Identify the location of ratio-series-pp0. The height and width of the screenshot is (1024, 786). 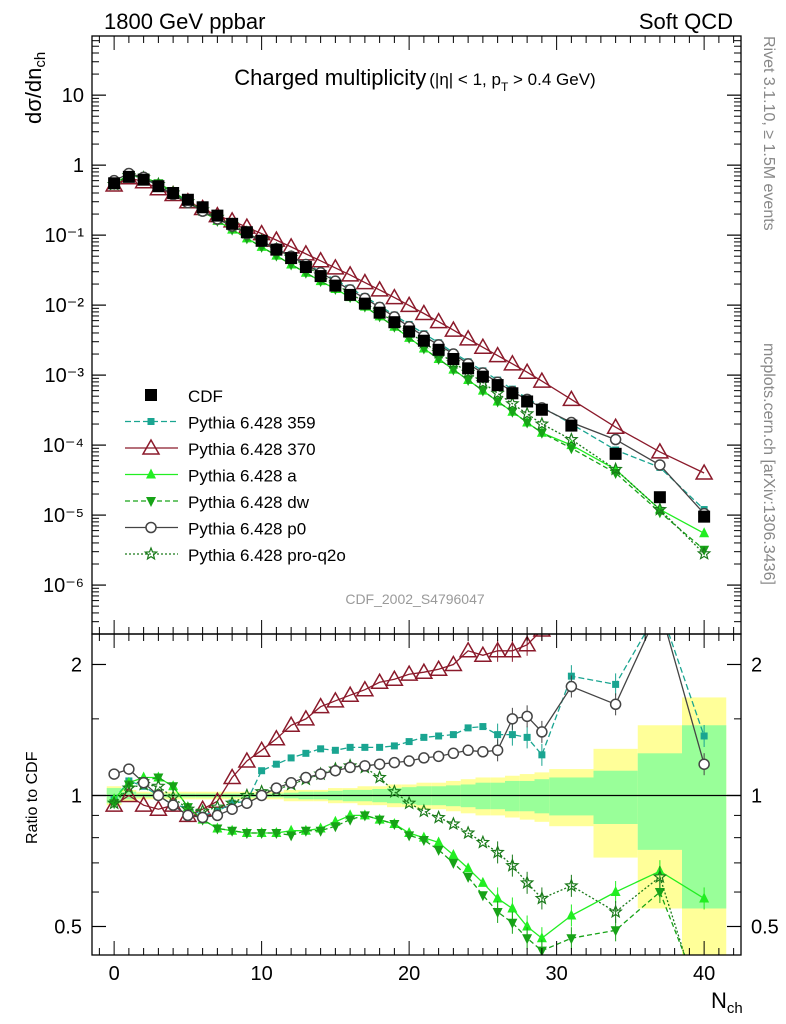
(409, 729).